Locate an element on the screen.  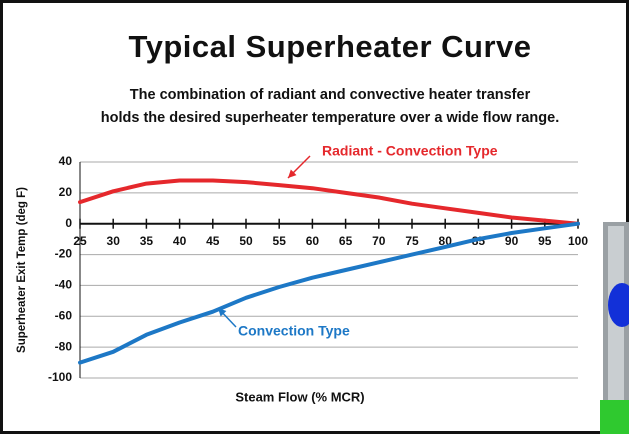
y-tick-label: 0 is located at coordinates (68, 223).